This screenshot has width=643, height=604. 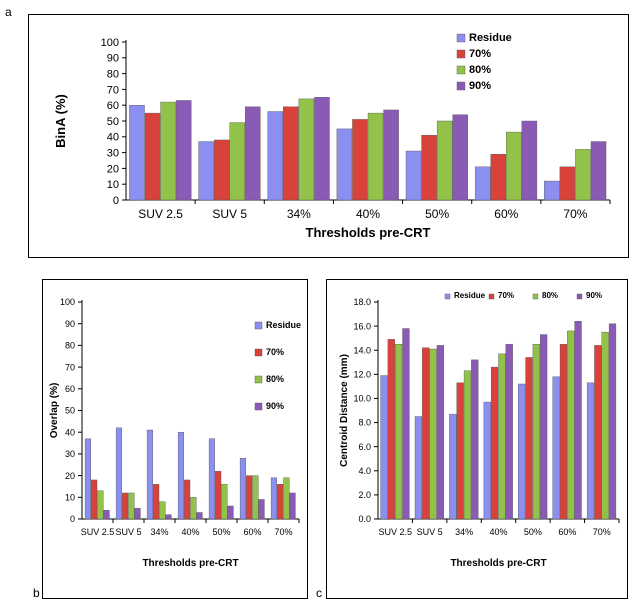 I want to click on y-tick-label: 50, so click(x=113, y=122).